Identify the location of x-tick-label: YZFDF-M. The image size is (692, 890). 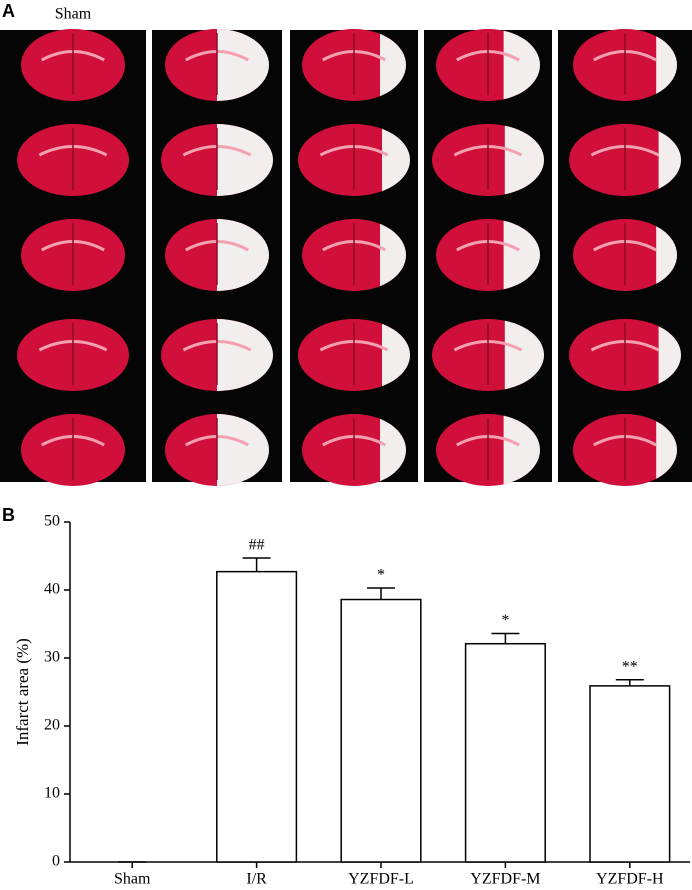
(505, 879).